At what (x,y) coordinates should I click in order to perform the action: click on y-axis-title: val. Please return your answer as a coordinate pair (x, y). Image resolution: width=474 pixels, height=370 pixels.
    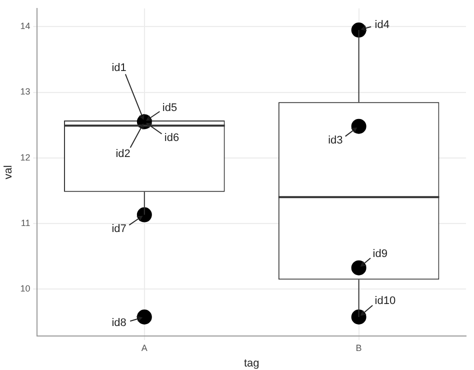
    Looking at the image, I should click on (8, 172).